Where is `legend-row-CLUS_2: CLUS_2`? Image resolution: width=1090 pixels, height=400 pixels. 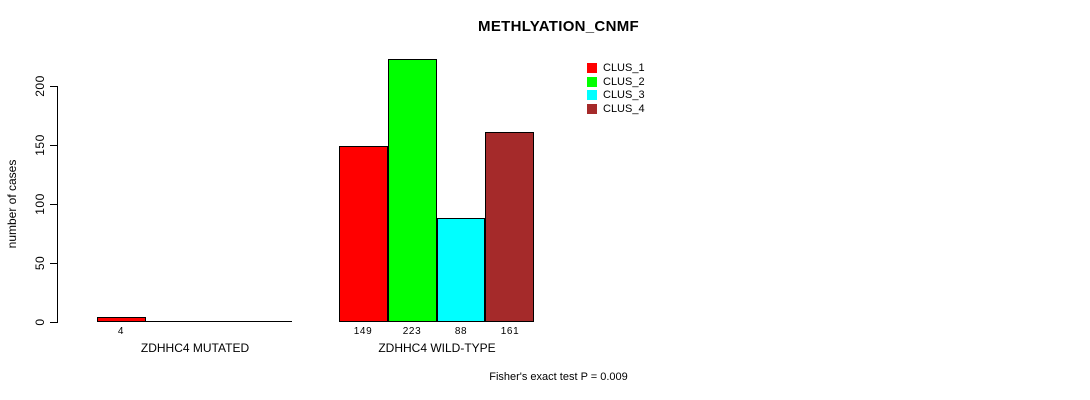 legend-row-CLUS_2: CLUS_2 is located at coordinates (616, 81).